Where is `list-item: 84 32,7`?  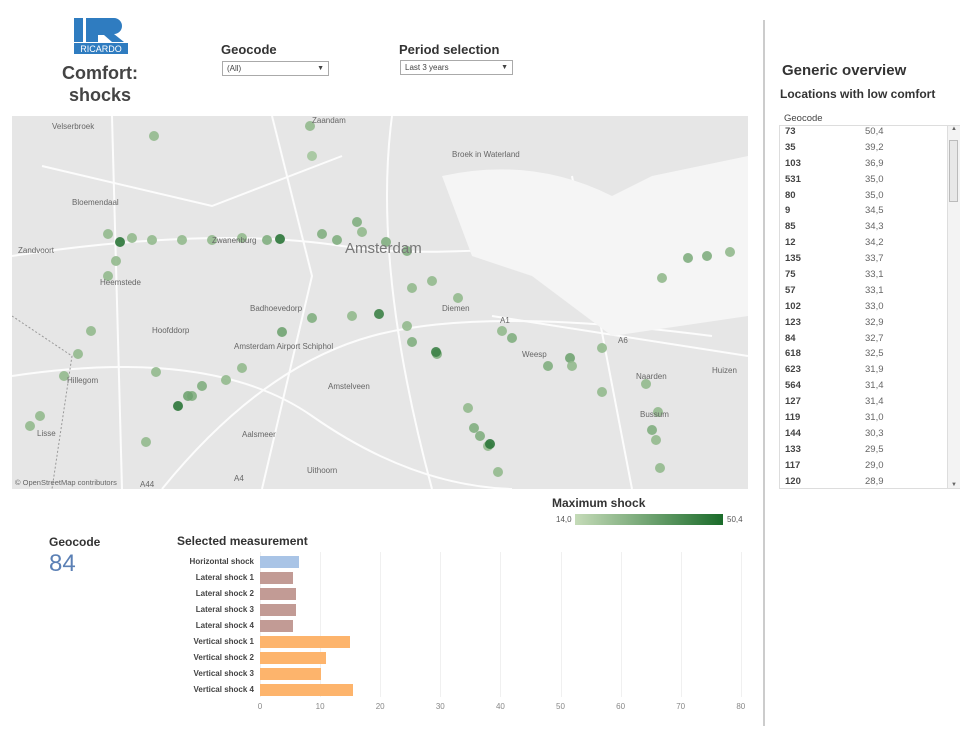
list-item: 84 32,7 is located at coordinates (870, 341).